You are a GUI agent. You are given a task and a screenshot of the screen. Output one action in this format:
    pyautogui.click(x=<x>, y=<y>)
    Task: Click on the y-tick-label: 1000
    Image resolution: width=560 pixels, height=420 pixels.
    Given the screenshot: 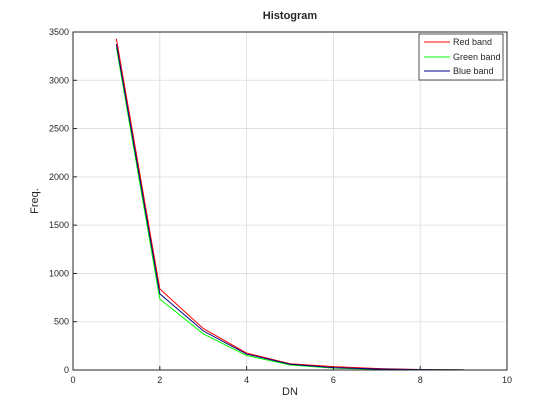 What is the action you would take?
    pyautogui.click(x=59, y=273)
    